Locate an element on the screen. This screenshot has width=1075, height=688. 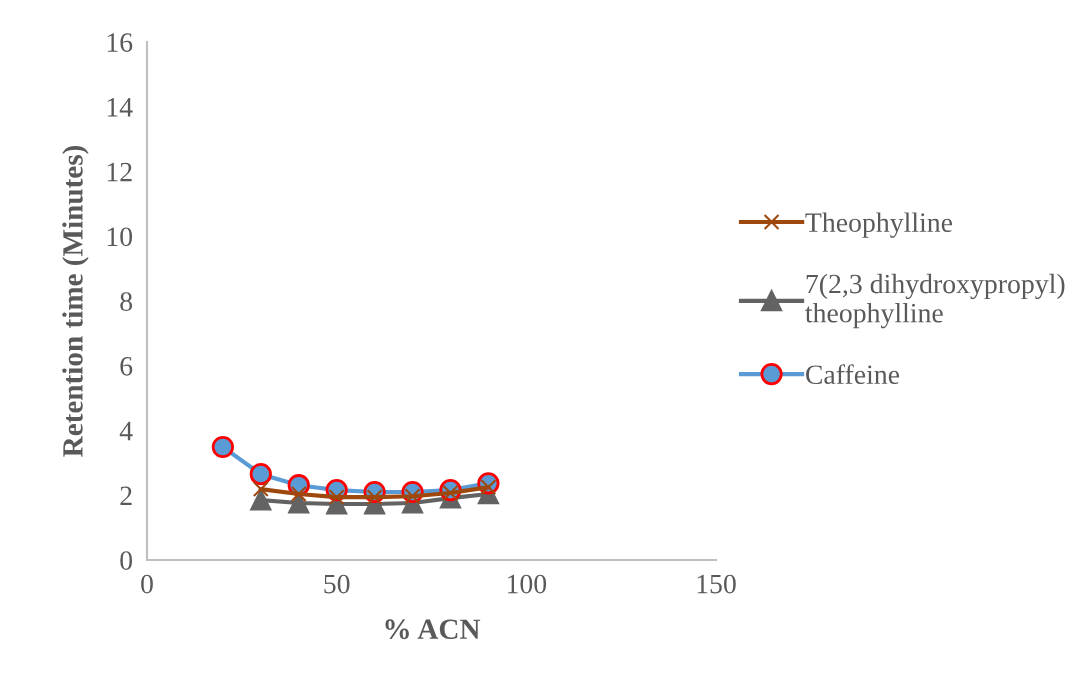
y-axis-title: Retention time (Minutes) is located at coordinates (75, 301).